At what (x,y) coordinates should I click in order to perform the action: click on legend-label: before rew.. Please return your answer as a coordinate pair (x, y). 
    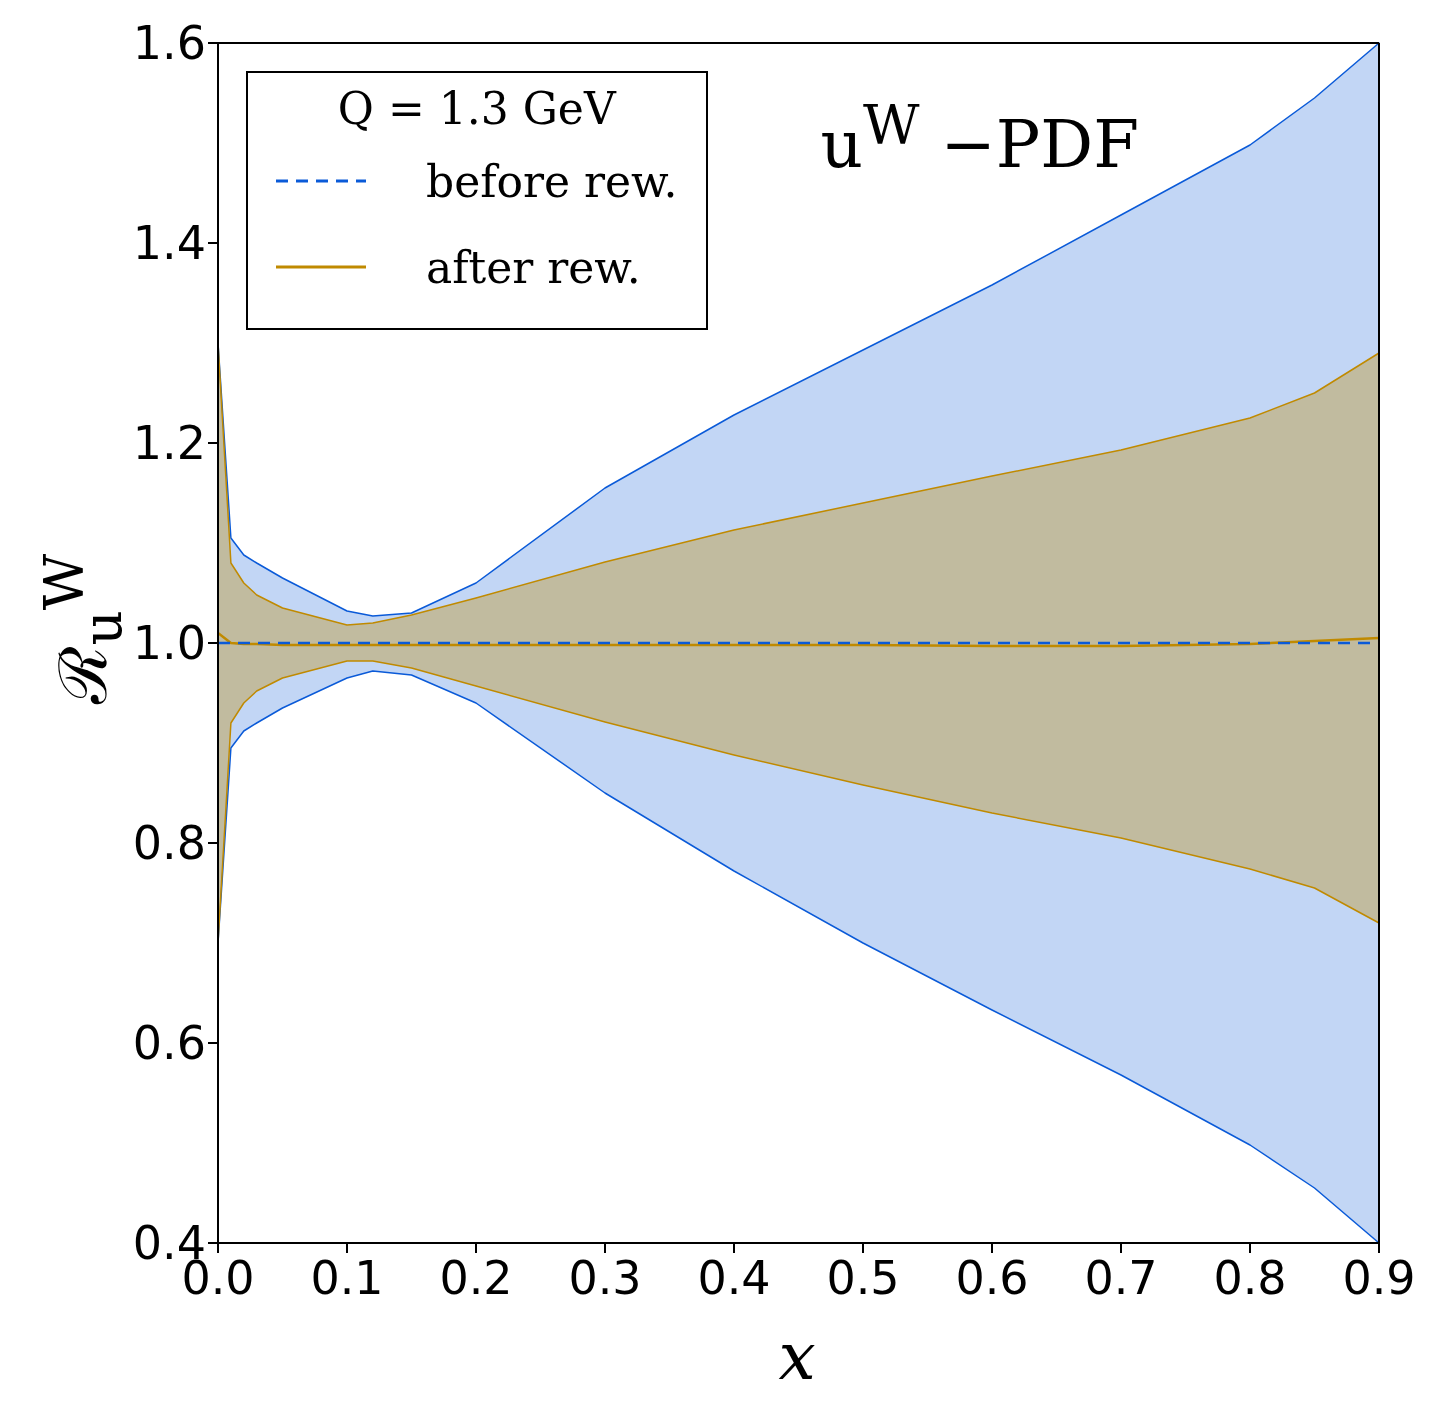
    Looking at the image, I should click on (552, 181).